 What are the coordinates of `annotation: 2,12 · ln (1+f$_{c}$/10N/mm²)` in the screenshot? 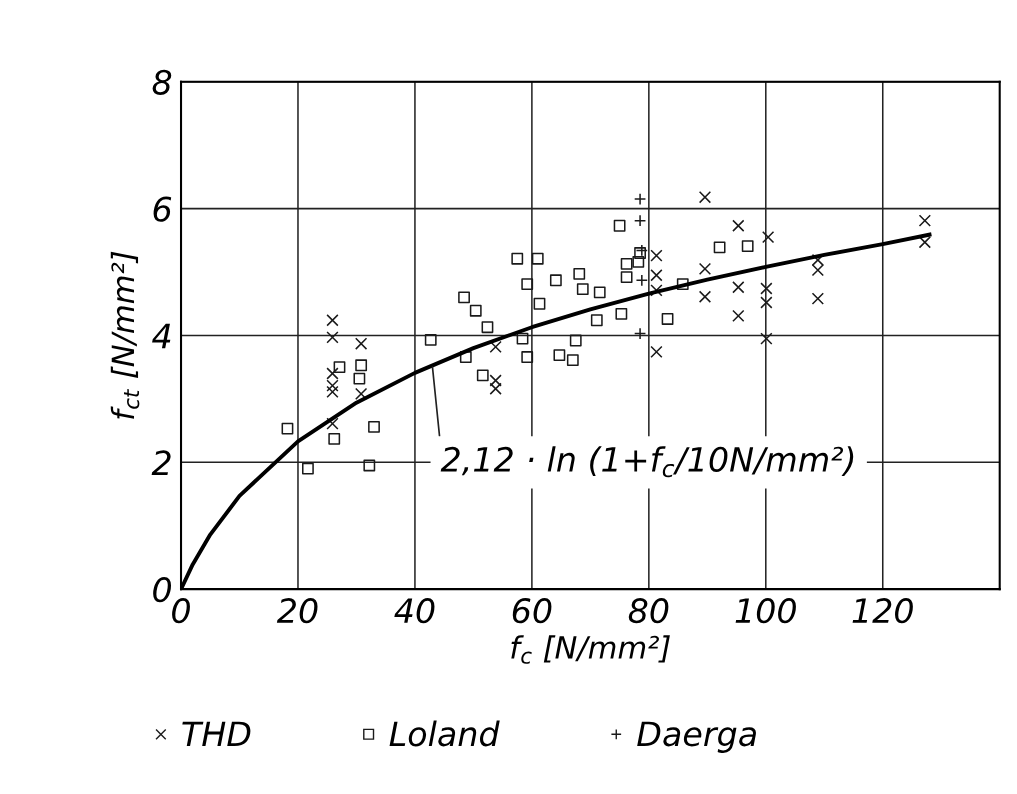 It's located at (647, 462).